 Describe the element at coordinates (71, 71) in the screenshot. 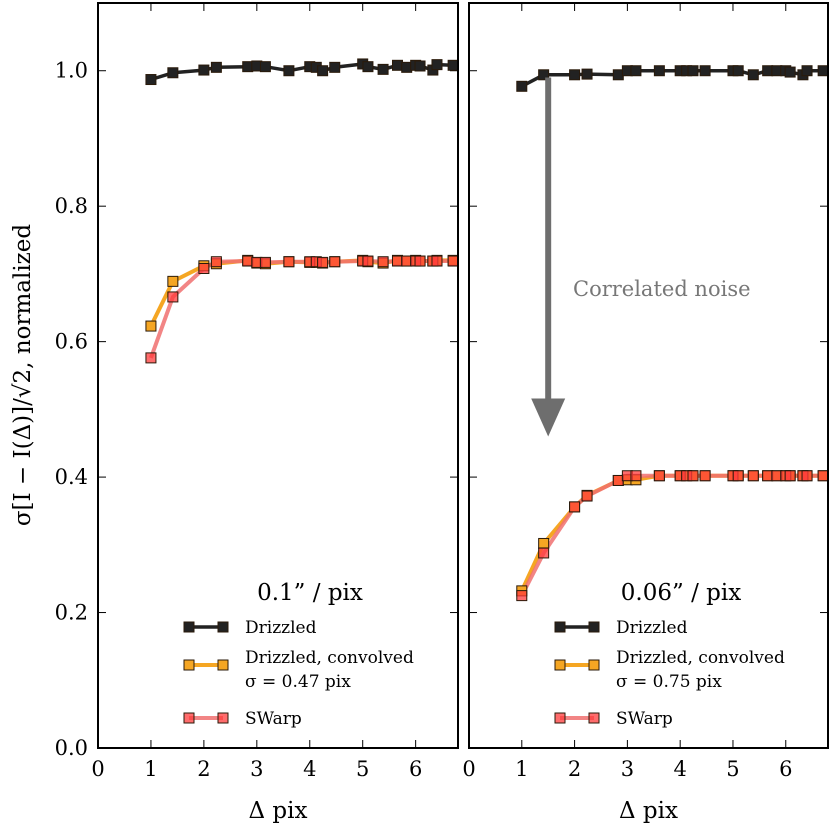

I see `y-tick-label: 1.0` at that location.